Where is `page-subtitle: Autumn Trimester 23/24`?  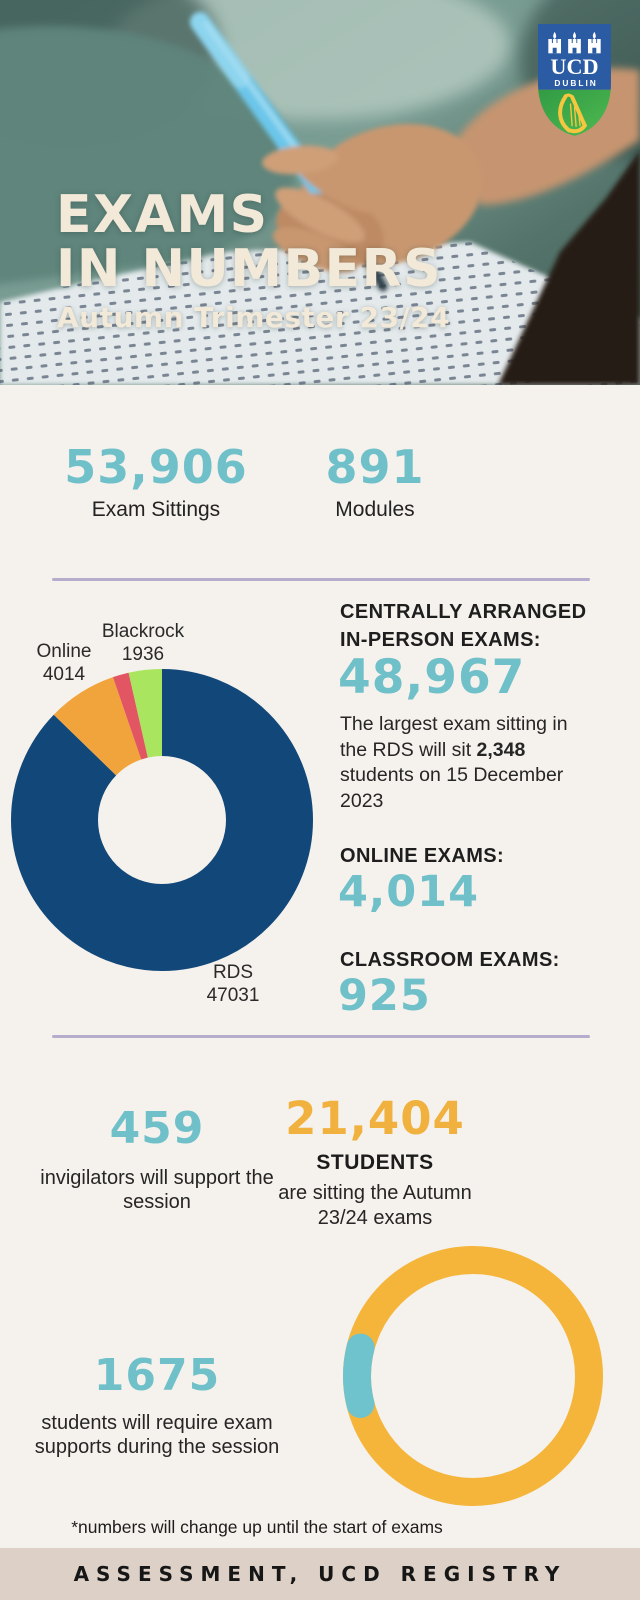
page-subtitle: Autumn Trimester 23/24 is located at coordinates (254, 317).